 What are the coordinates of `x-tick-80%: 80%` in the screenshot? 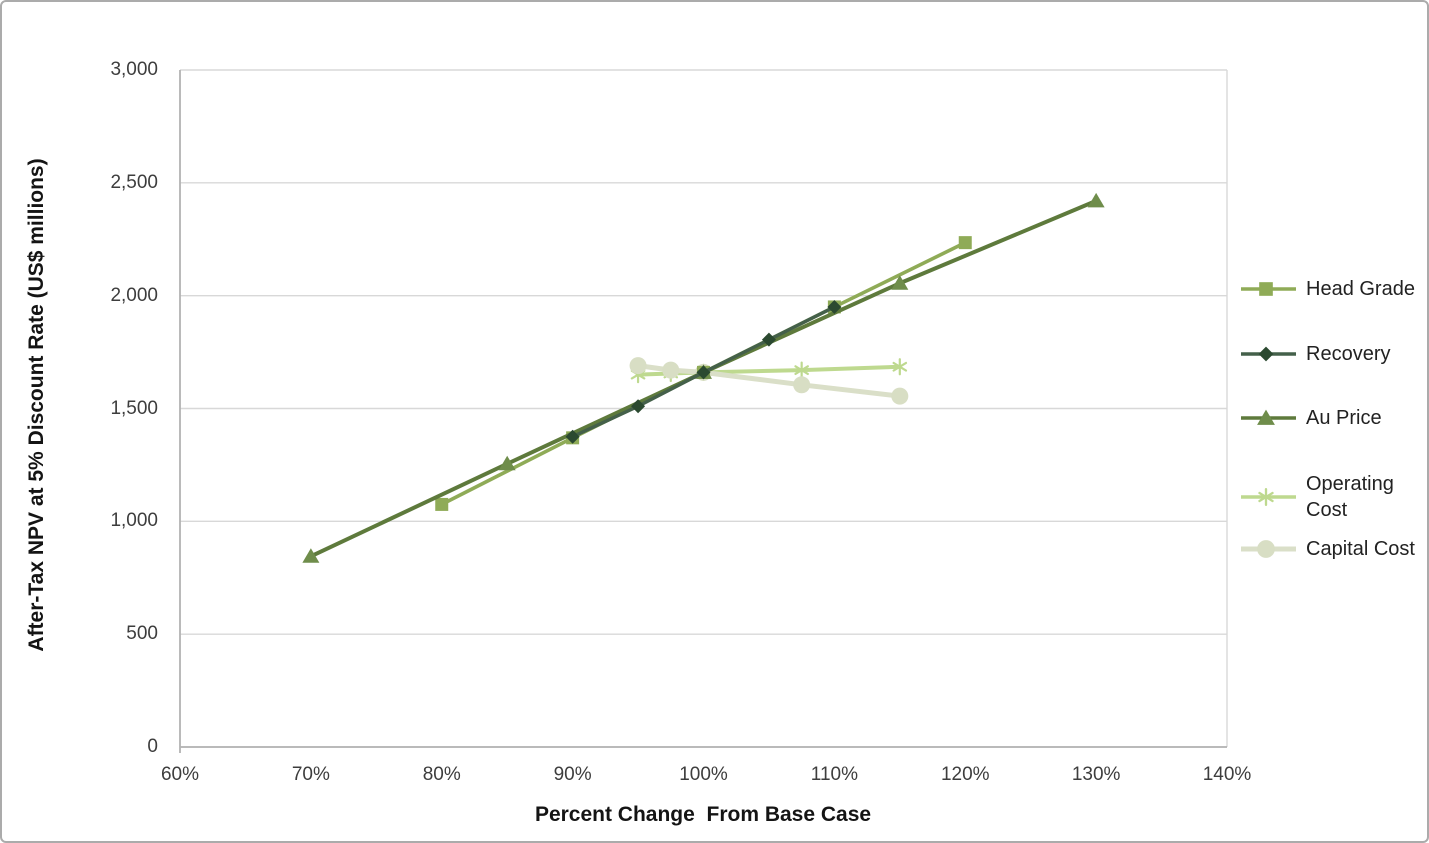 It's located at (441, 774).